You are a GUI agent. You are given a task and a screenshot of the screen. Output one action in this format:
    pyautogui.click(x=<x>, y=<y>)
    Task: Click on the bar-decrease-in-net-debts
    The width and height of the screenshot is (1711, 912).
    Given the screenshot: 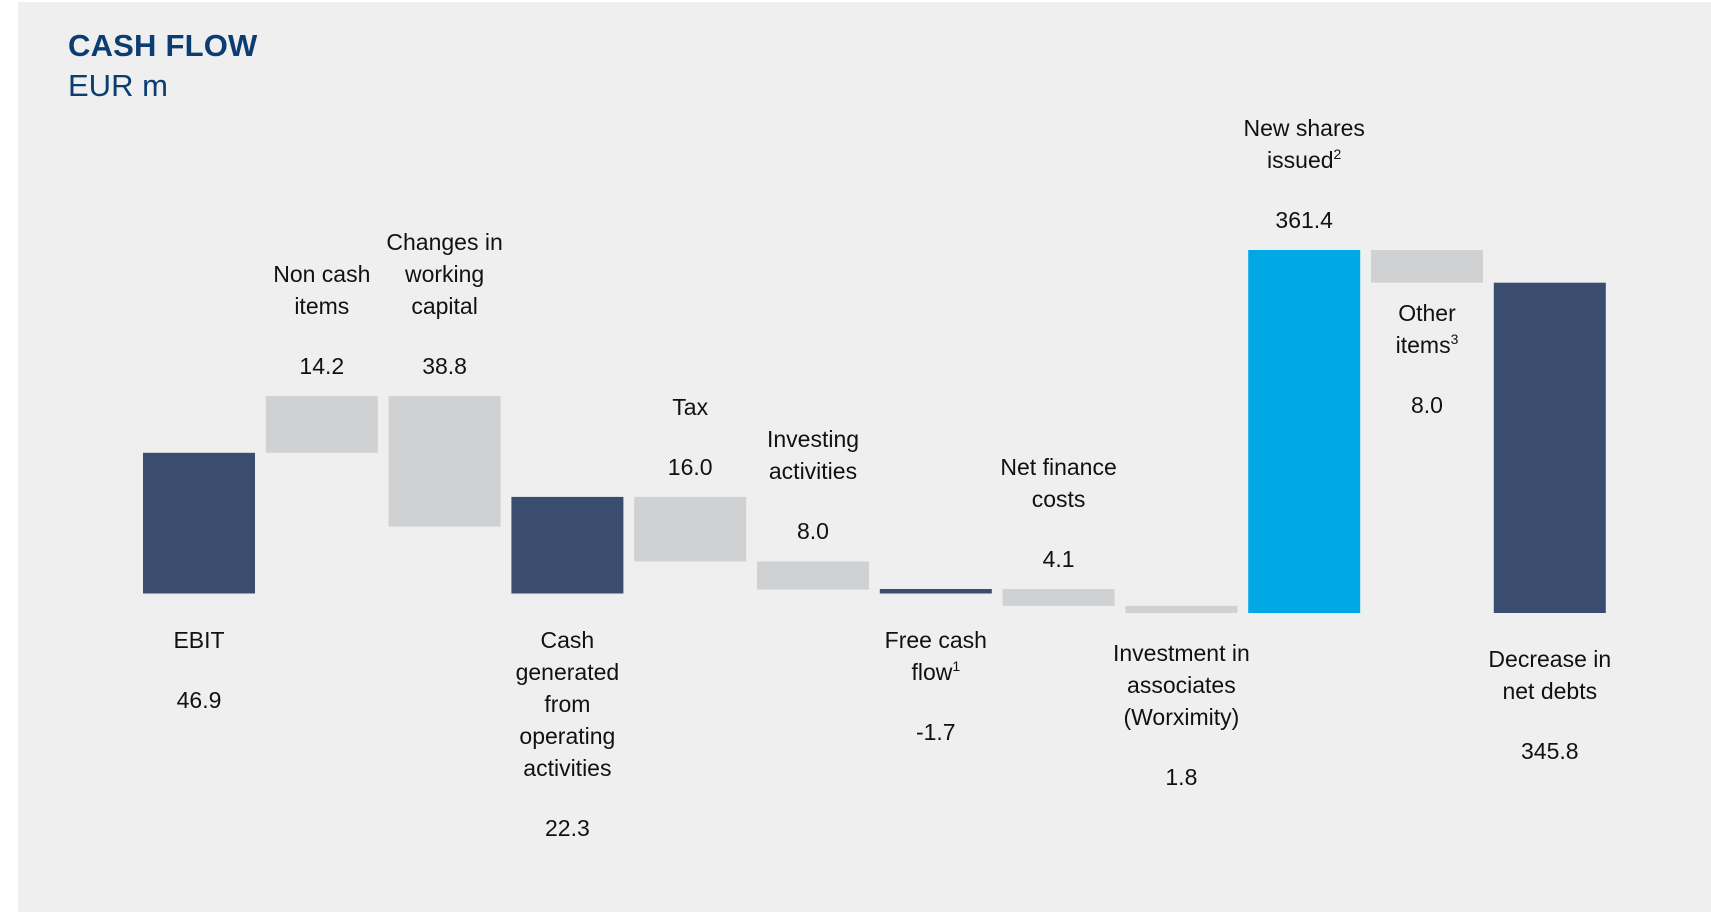 What is the action you would take?
    pyautogui.click(x=1549, y=447)
    